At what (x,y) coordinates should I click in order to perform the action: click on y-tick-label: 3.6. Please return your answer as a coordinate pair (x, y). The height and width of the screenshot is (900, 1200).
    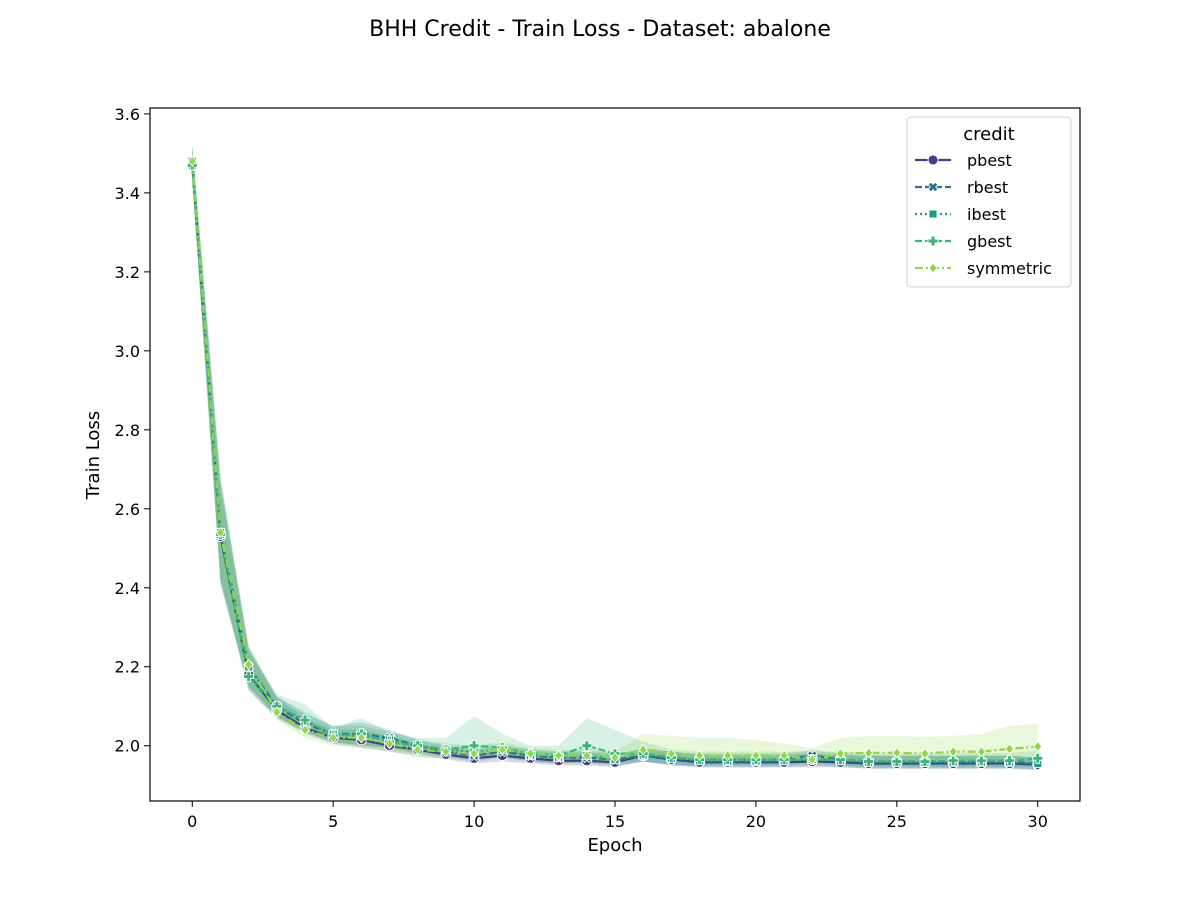
    Looking at the image, I should click on (127, 114).